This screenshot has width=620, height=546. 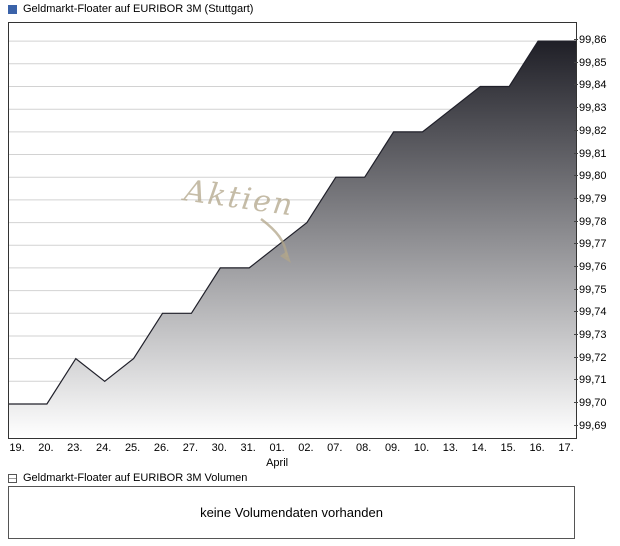 I want to click on x-tick-label: 26., so click(x=161, y=448).